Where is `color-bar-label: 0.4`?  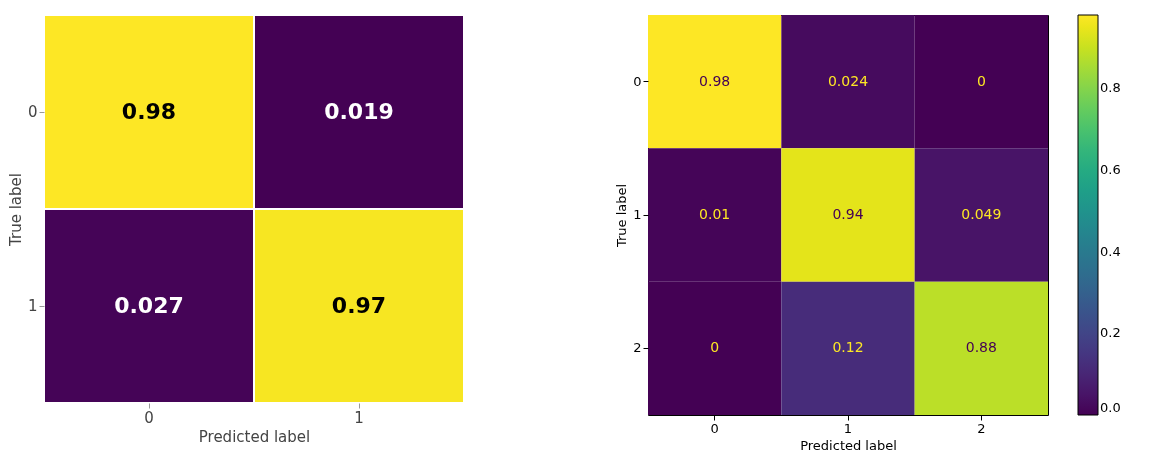
color-bar-label: 0.4 is located at coordinates (1110, 251).